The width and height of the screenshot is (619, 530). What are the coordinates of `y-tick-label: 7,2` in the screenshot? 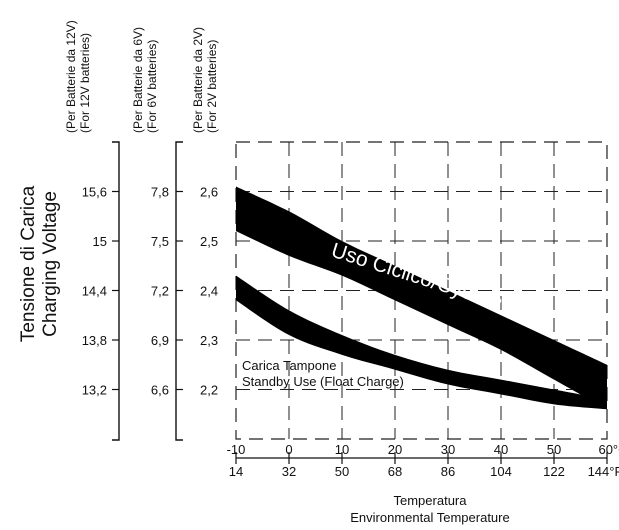 It's located at (160, 291).